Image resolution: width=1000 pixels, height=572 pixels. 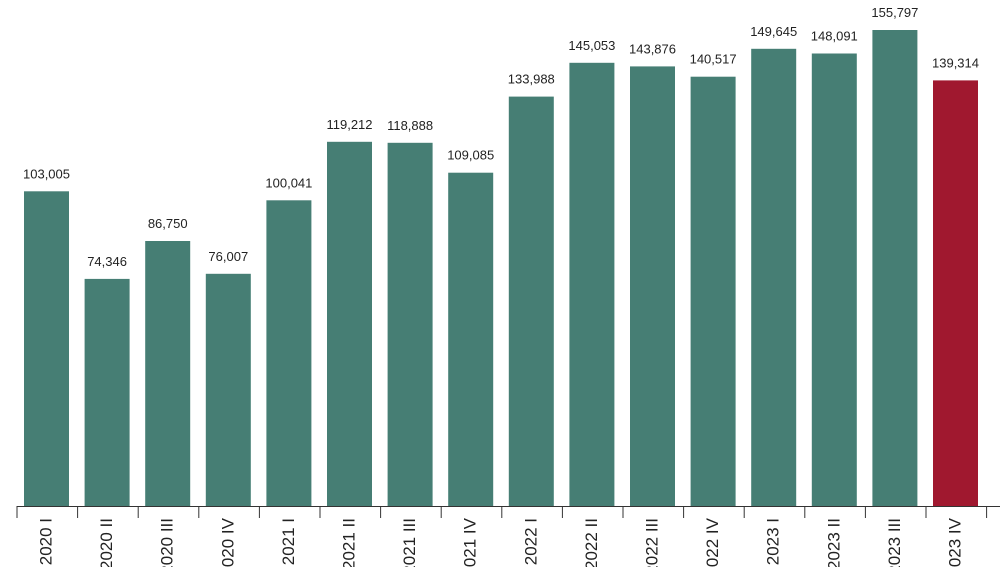 What do you see at coordinates (288, 541) in the screenshot?
I see `x-tick-label-5: 2021 I` at bounding box center [288, 541].